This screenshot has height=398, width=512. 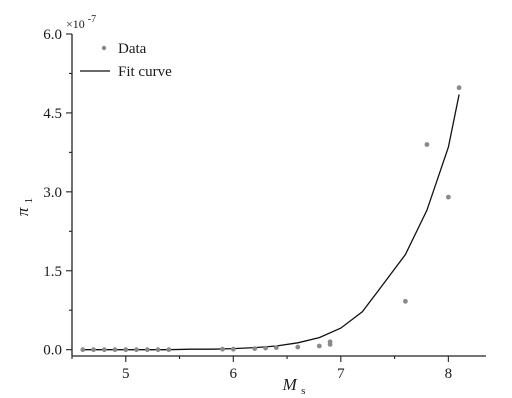 I want to click on y-tick-label: 4.5, so click(x=52, y=114).